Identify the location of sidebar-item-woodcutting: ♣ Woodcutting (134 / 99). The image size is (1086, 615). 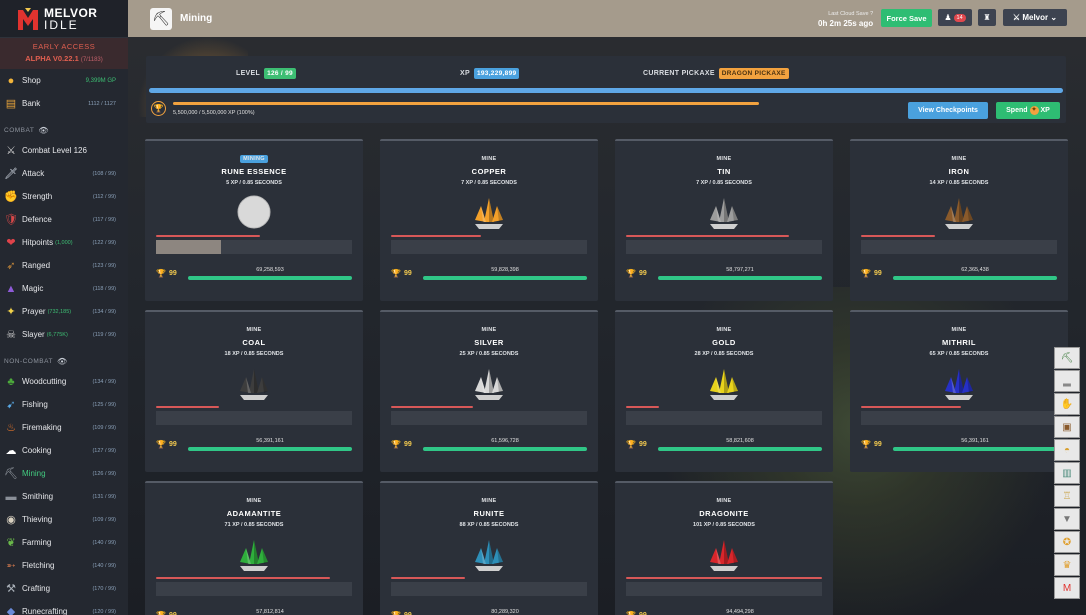
(64, 381).